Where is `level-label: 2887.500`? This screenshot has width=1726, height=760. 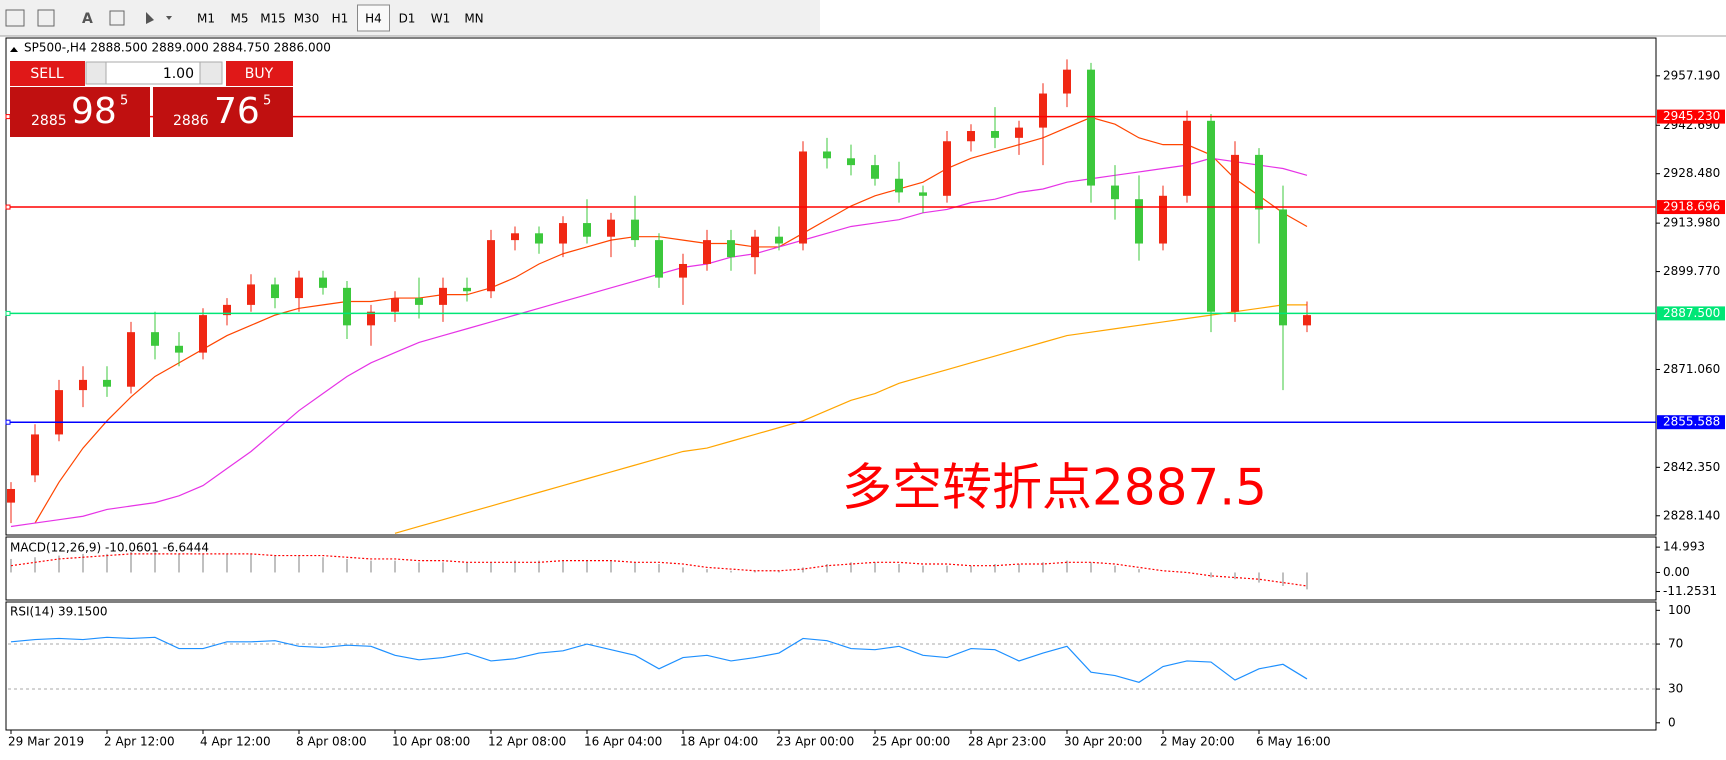 level-label: 2887.500 is located at coordinates (1691, 313).